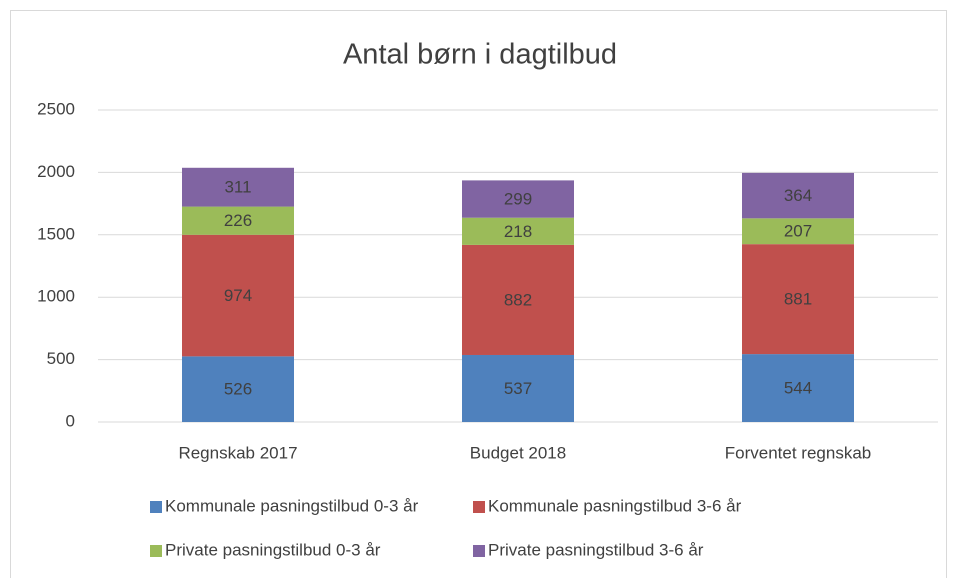 The image size is (957, 578). I want to click on legend-label: Kommunale pasningstilbud 0-3 år, so click(292, 505).